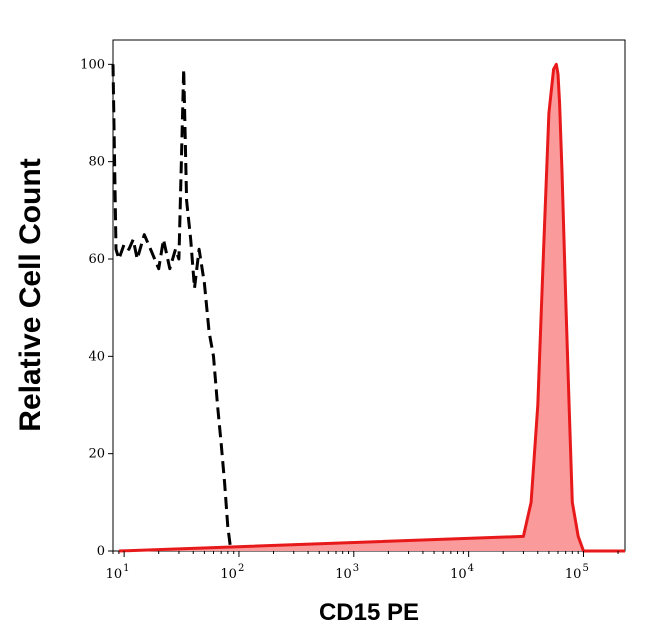  What do you see at coordinates (471, 568) in the screenshot?
I see `x-tick-exponent: 4` at bounding box center [471, 568].